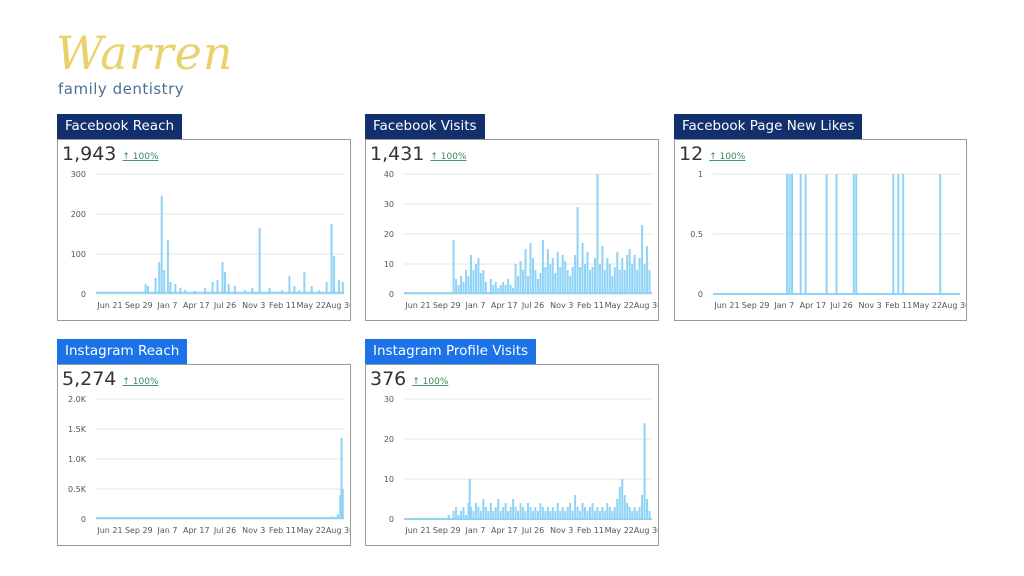  Describe the element at coordinates (224, 530) in the screenshot. I see `x-tick-label: Jul 26` at that location.